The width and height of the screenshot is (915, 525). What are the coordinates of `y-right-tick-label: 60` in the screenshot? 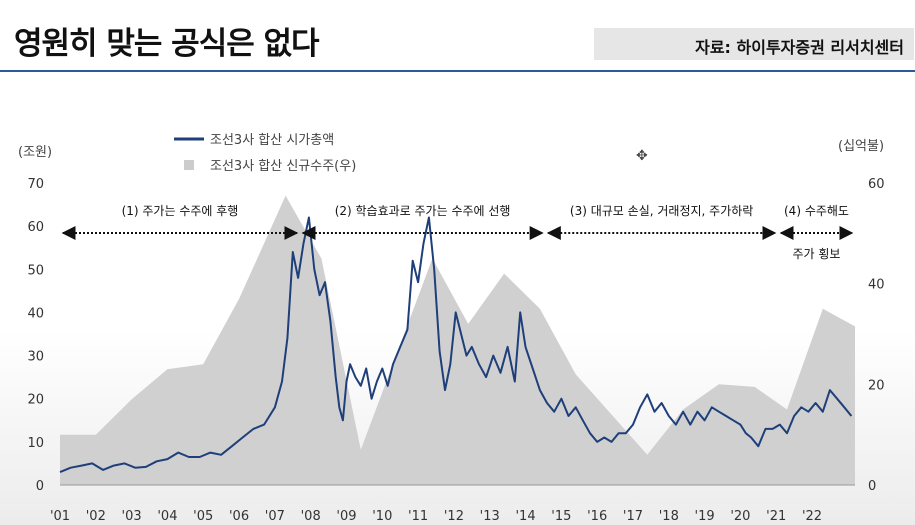 It's located at (876, 184).